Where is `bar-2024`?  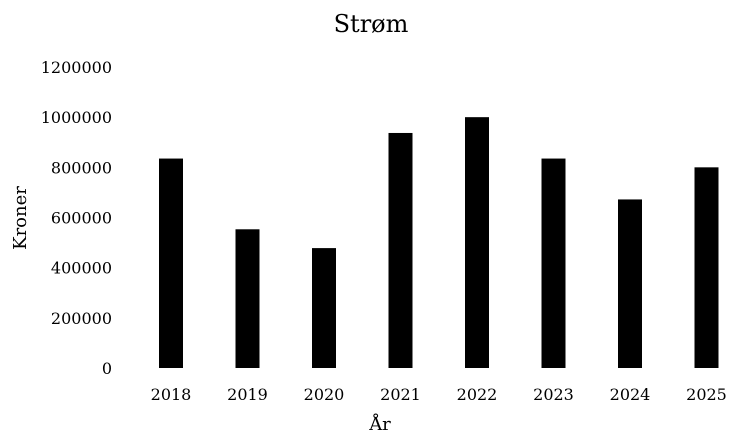 bar-2024 is located at coordinates (630, 283).